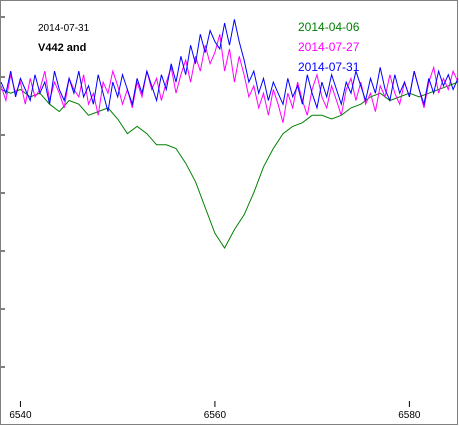 This screenshot has width=459, height=426. Describe the element at coordinates (64, 28) in the screenshot. I see `chart-date-label: 2014-07-31` at that location.